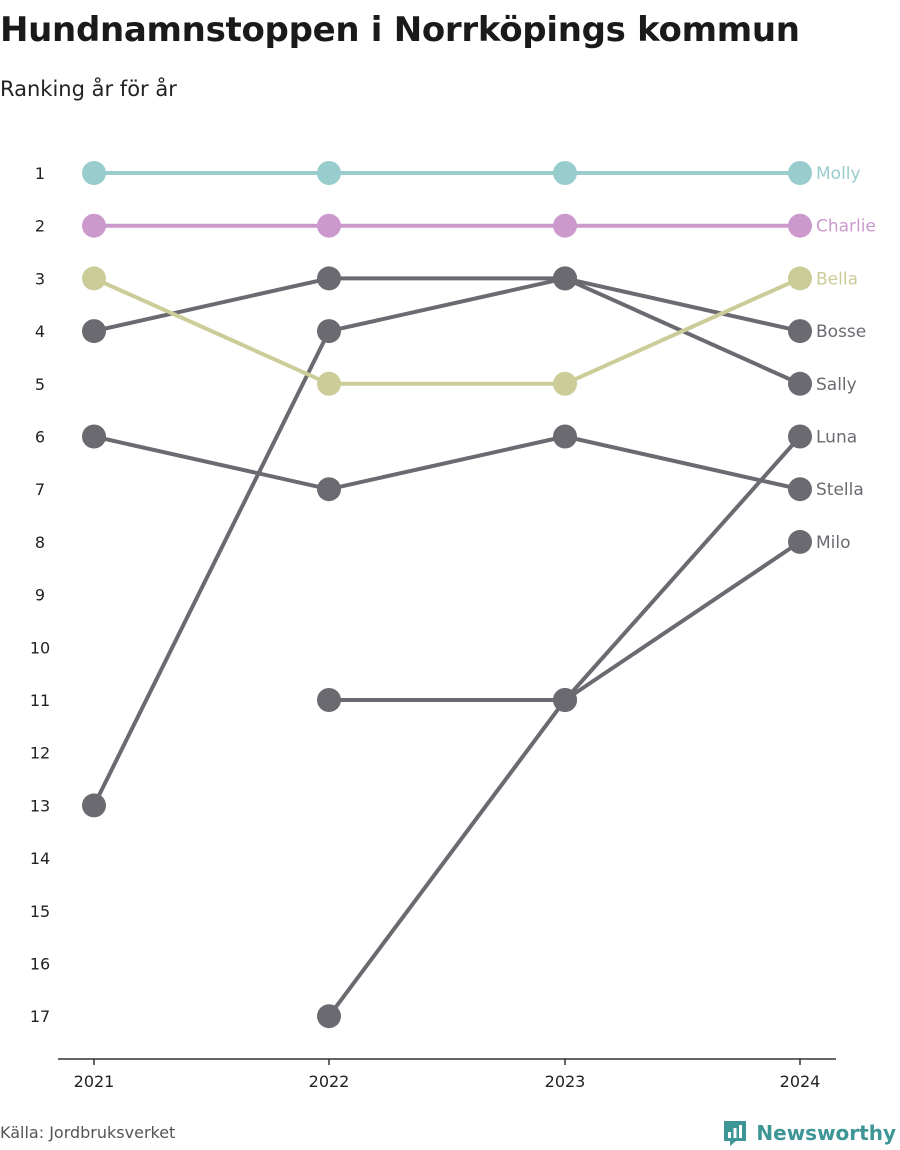 The width and height of the screenshot is (900, 1150). I want to click on chart-title: Hundnamnstoppen i Norrköpings kommun, so click(400, 30).